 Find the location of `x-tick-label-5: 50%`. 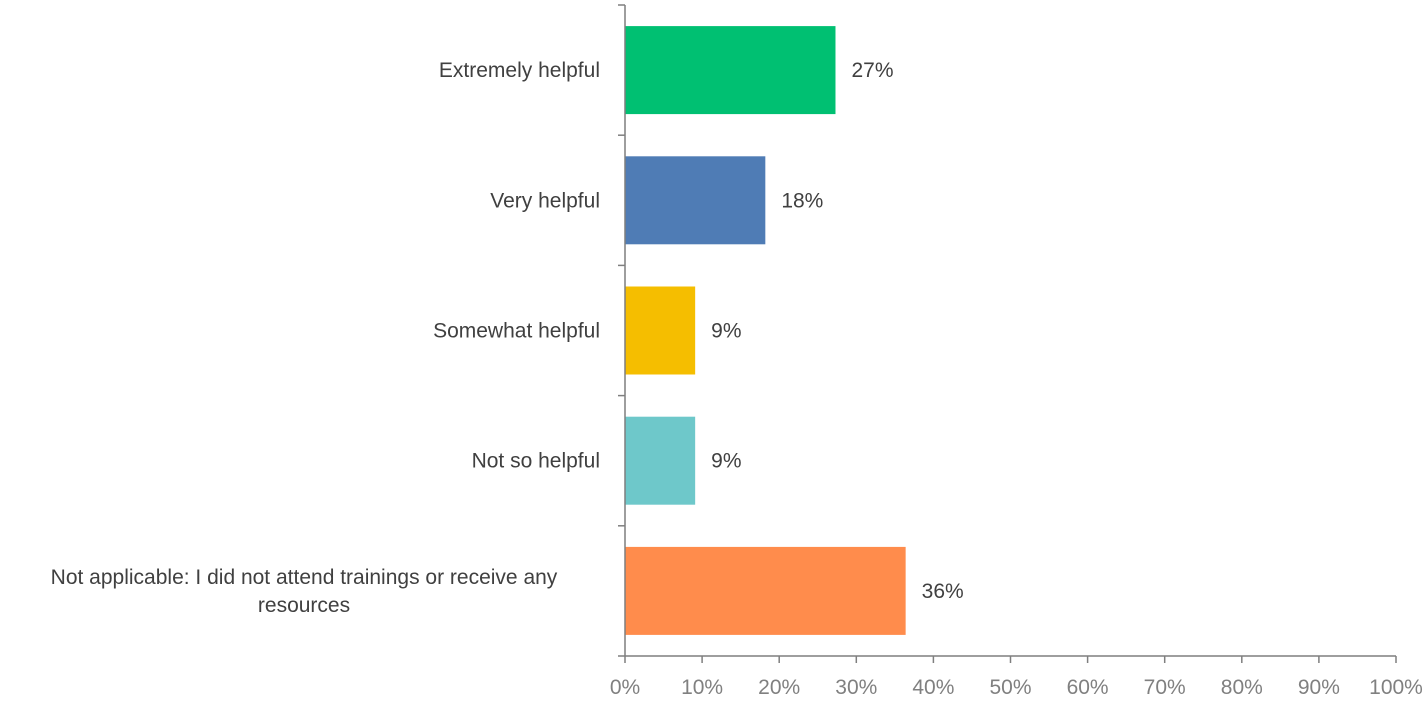

x-tick-label-5: 50% is located at coordinates (1010, 687).